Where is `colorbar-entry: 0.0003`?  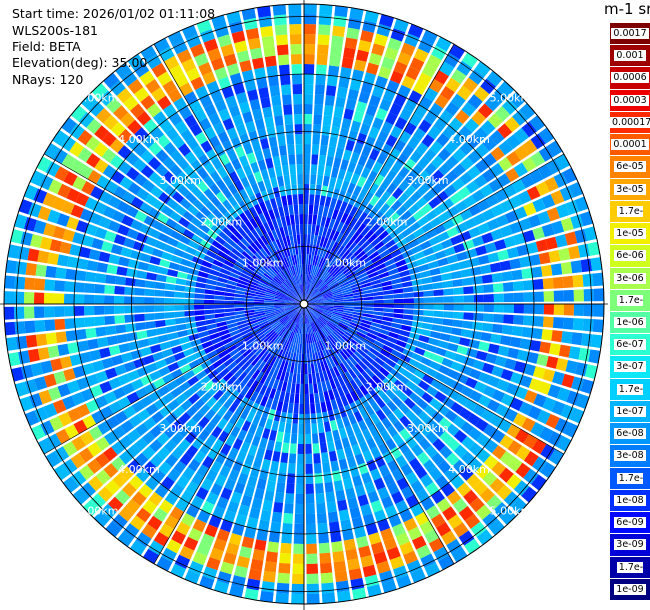 colorbar-entry: 0.0003 is located at coordinates (630, 99).